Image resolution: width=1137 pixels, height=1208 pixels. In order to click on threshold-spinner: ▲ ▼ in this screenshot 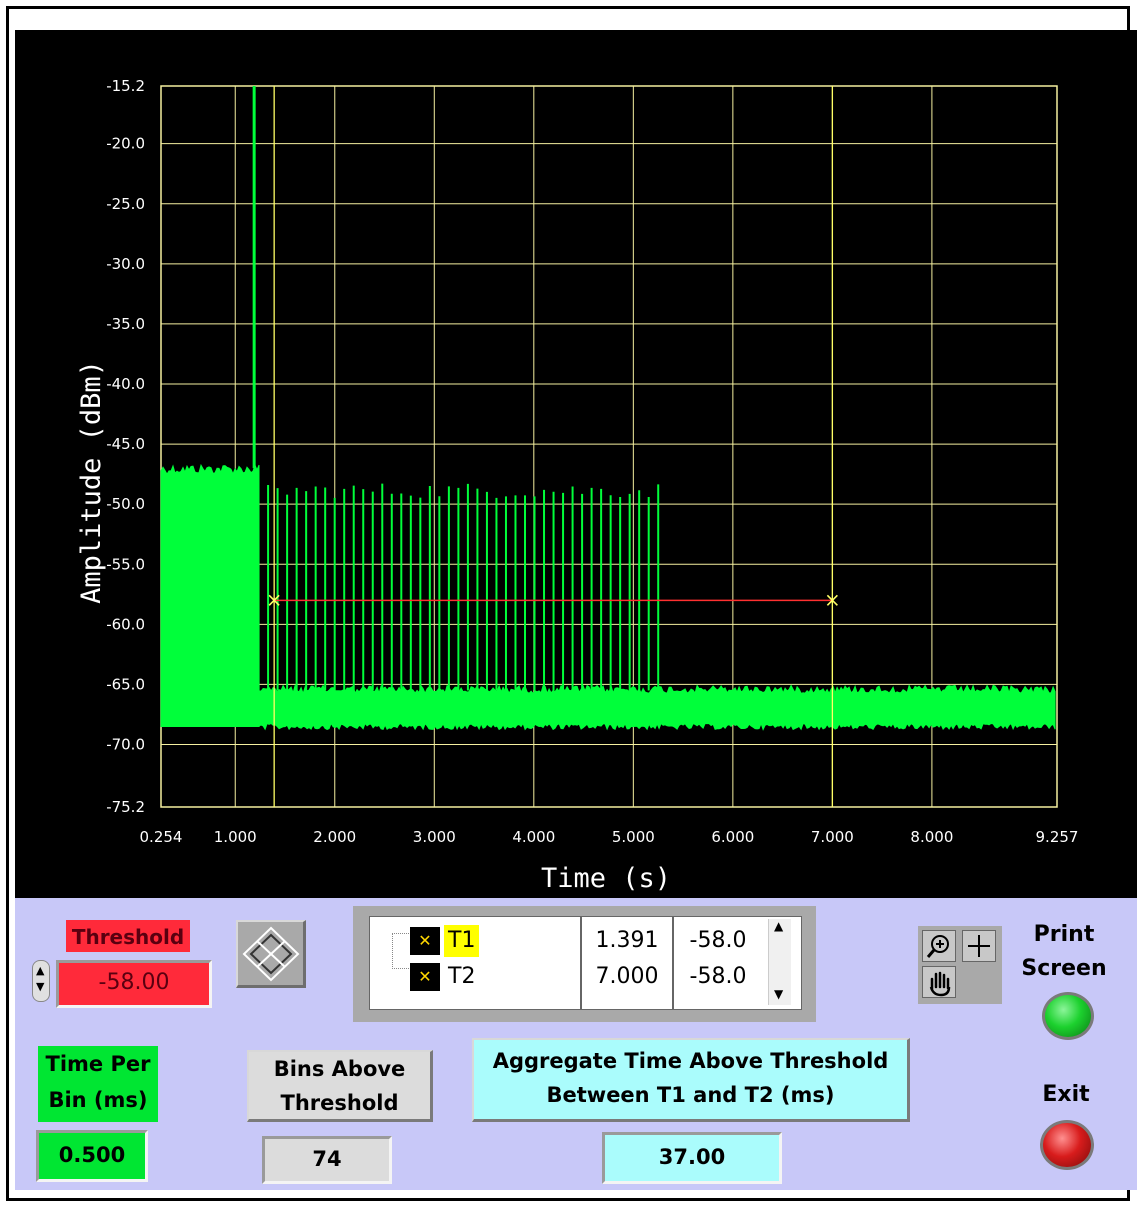, I will do `click(41, 981)`.